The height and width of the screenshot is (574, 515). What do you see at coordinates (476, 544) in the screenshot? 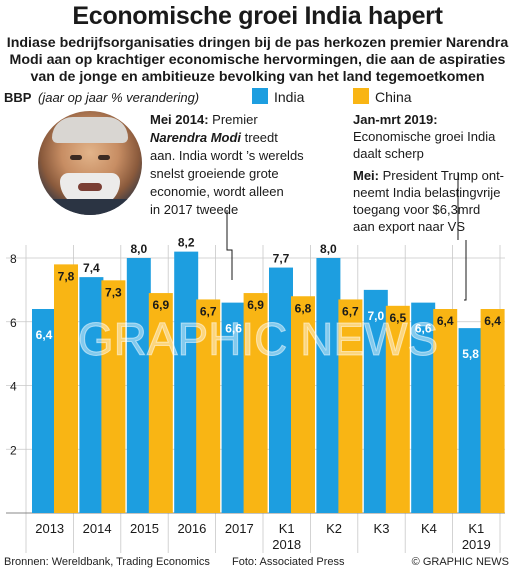
I see `x-tick-label: 2019` at bounding box center [476, 544].